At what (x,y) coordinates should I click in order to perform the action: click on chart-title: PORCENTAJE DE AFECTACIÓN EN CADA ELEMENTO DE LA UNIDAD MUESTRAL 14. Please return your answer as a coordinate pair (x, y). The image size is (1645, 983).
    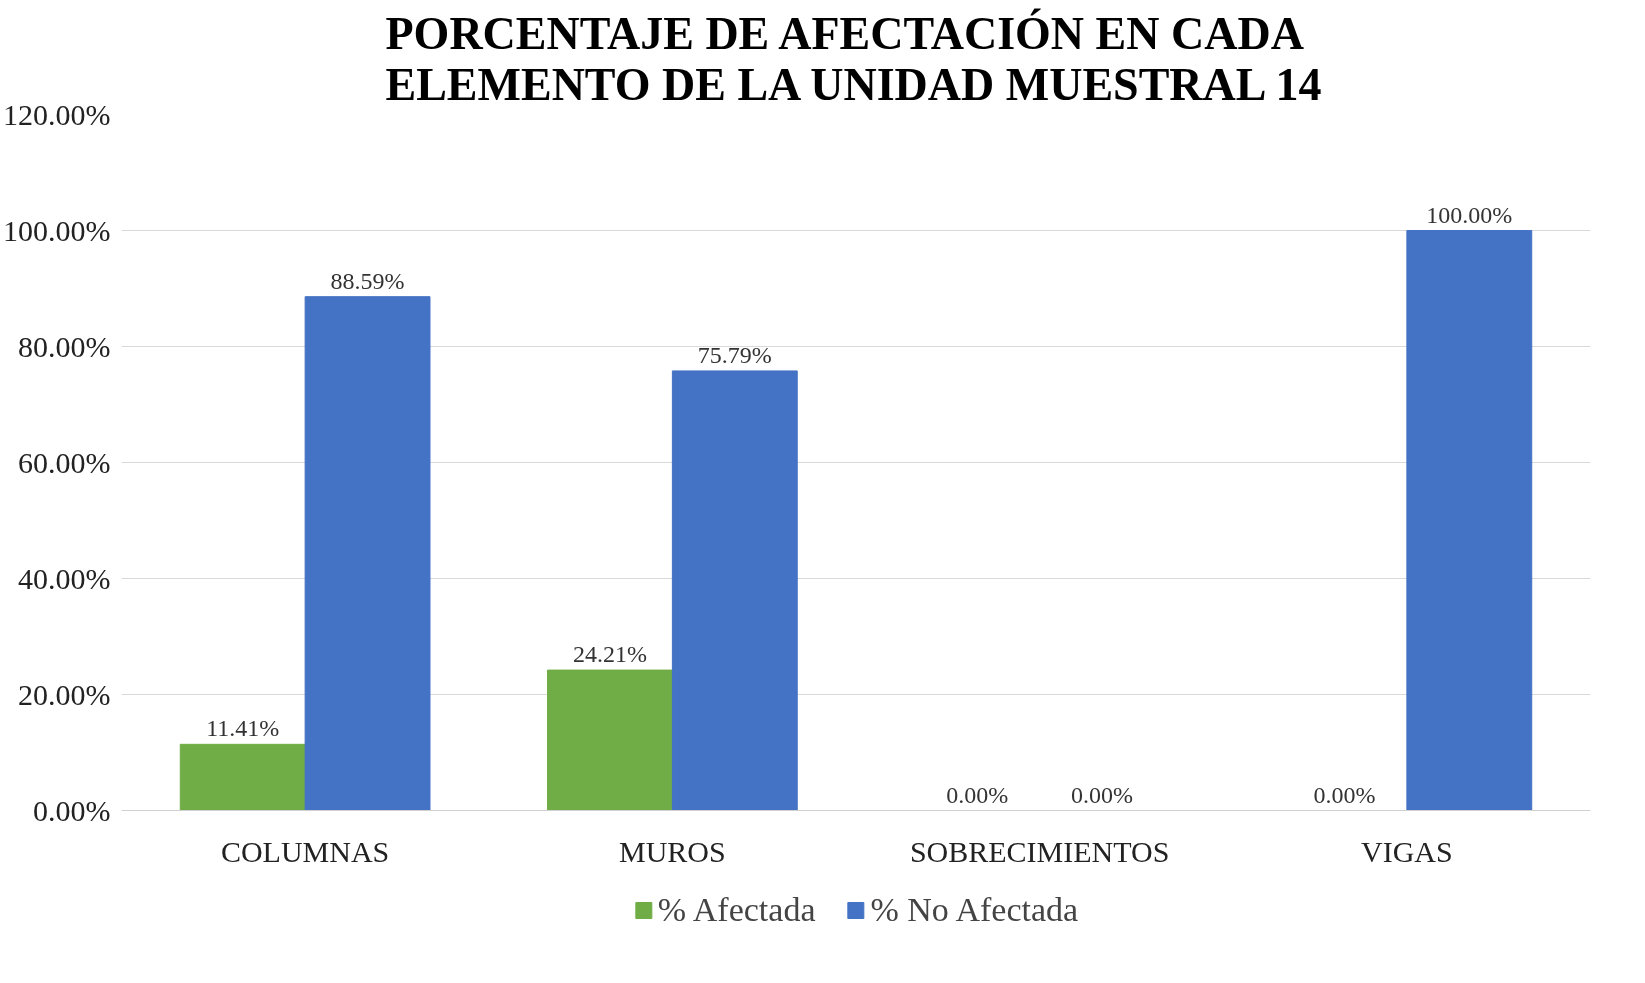
    Looking at the image, I should click on (853, 58).